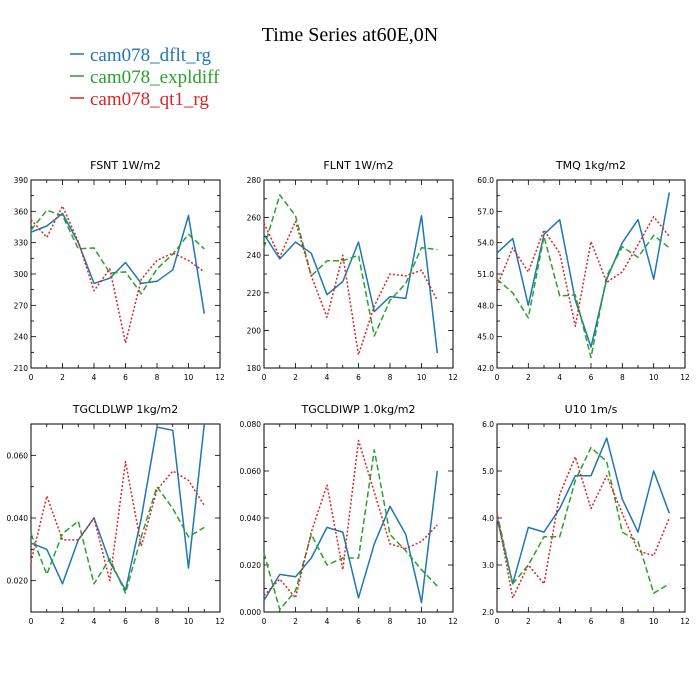  Describe the element at coordinates (485, 180) in the screenshot. I see `y-tick-label: 60.0` at that location.